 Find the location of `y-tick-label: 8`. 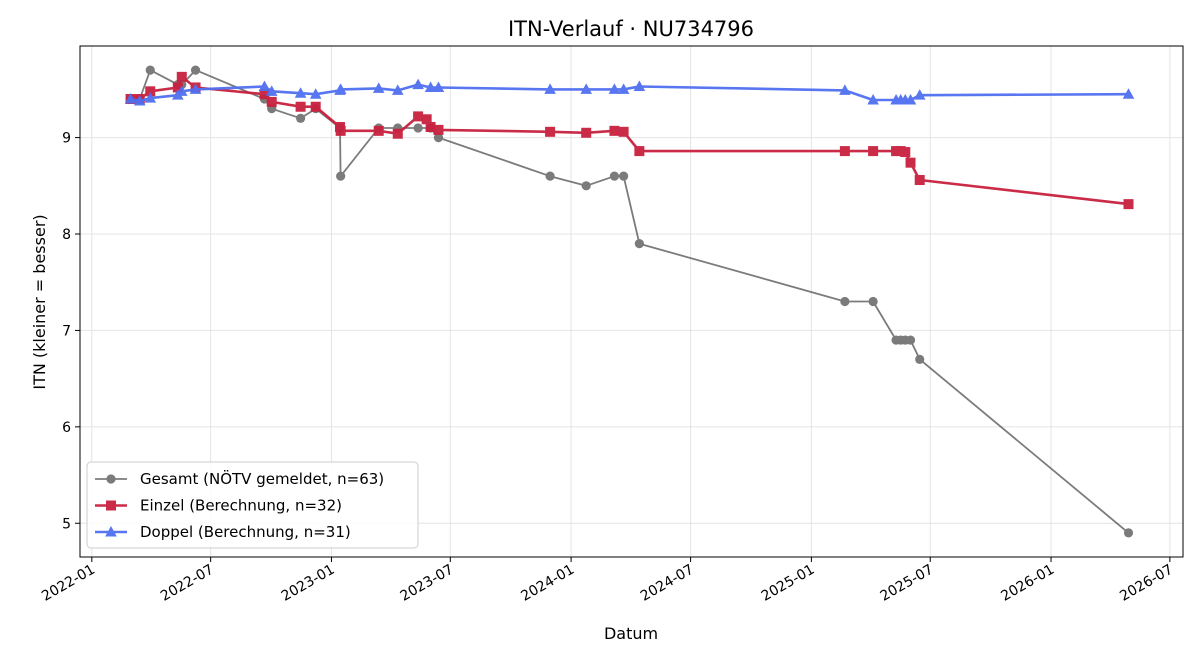

y-tick-label: 8 is located at coordinates (66, 235).